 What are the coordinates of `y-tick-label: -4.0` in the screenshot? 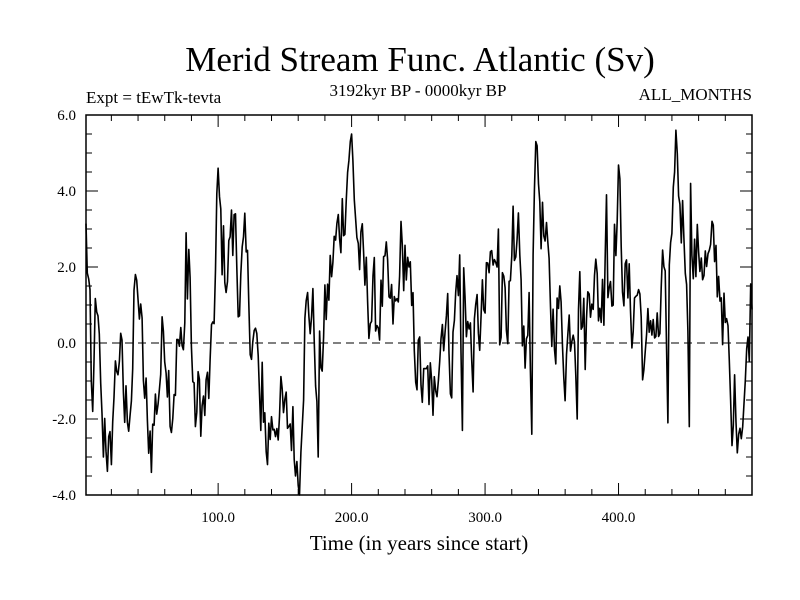 It's located at (64, 496).